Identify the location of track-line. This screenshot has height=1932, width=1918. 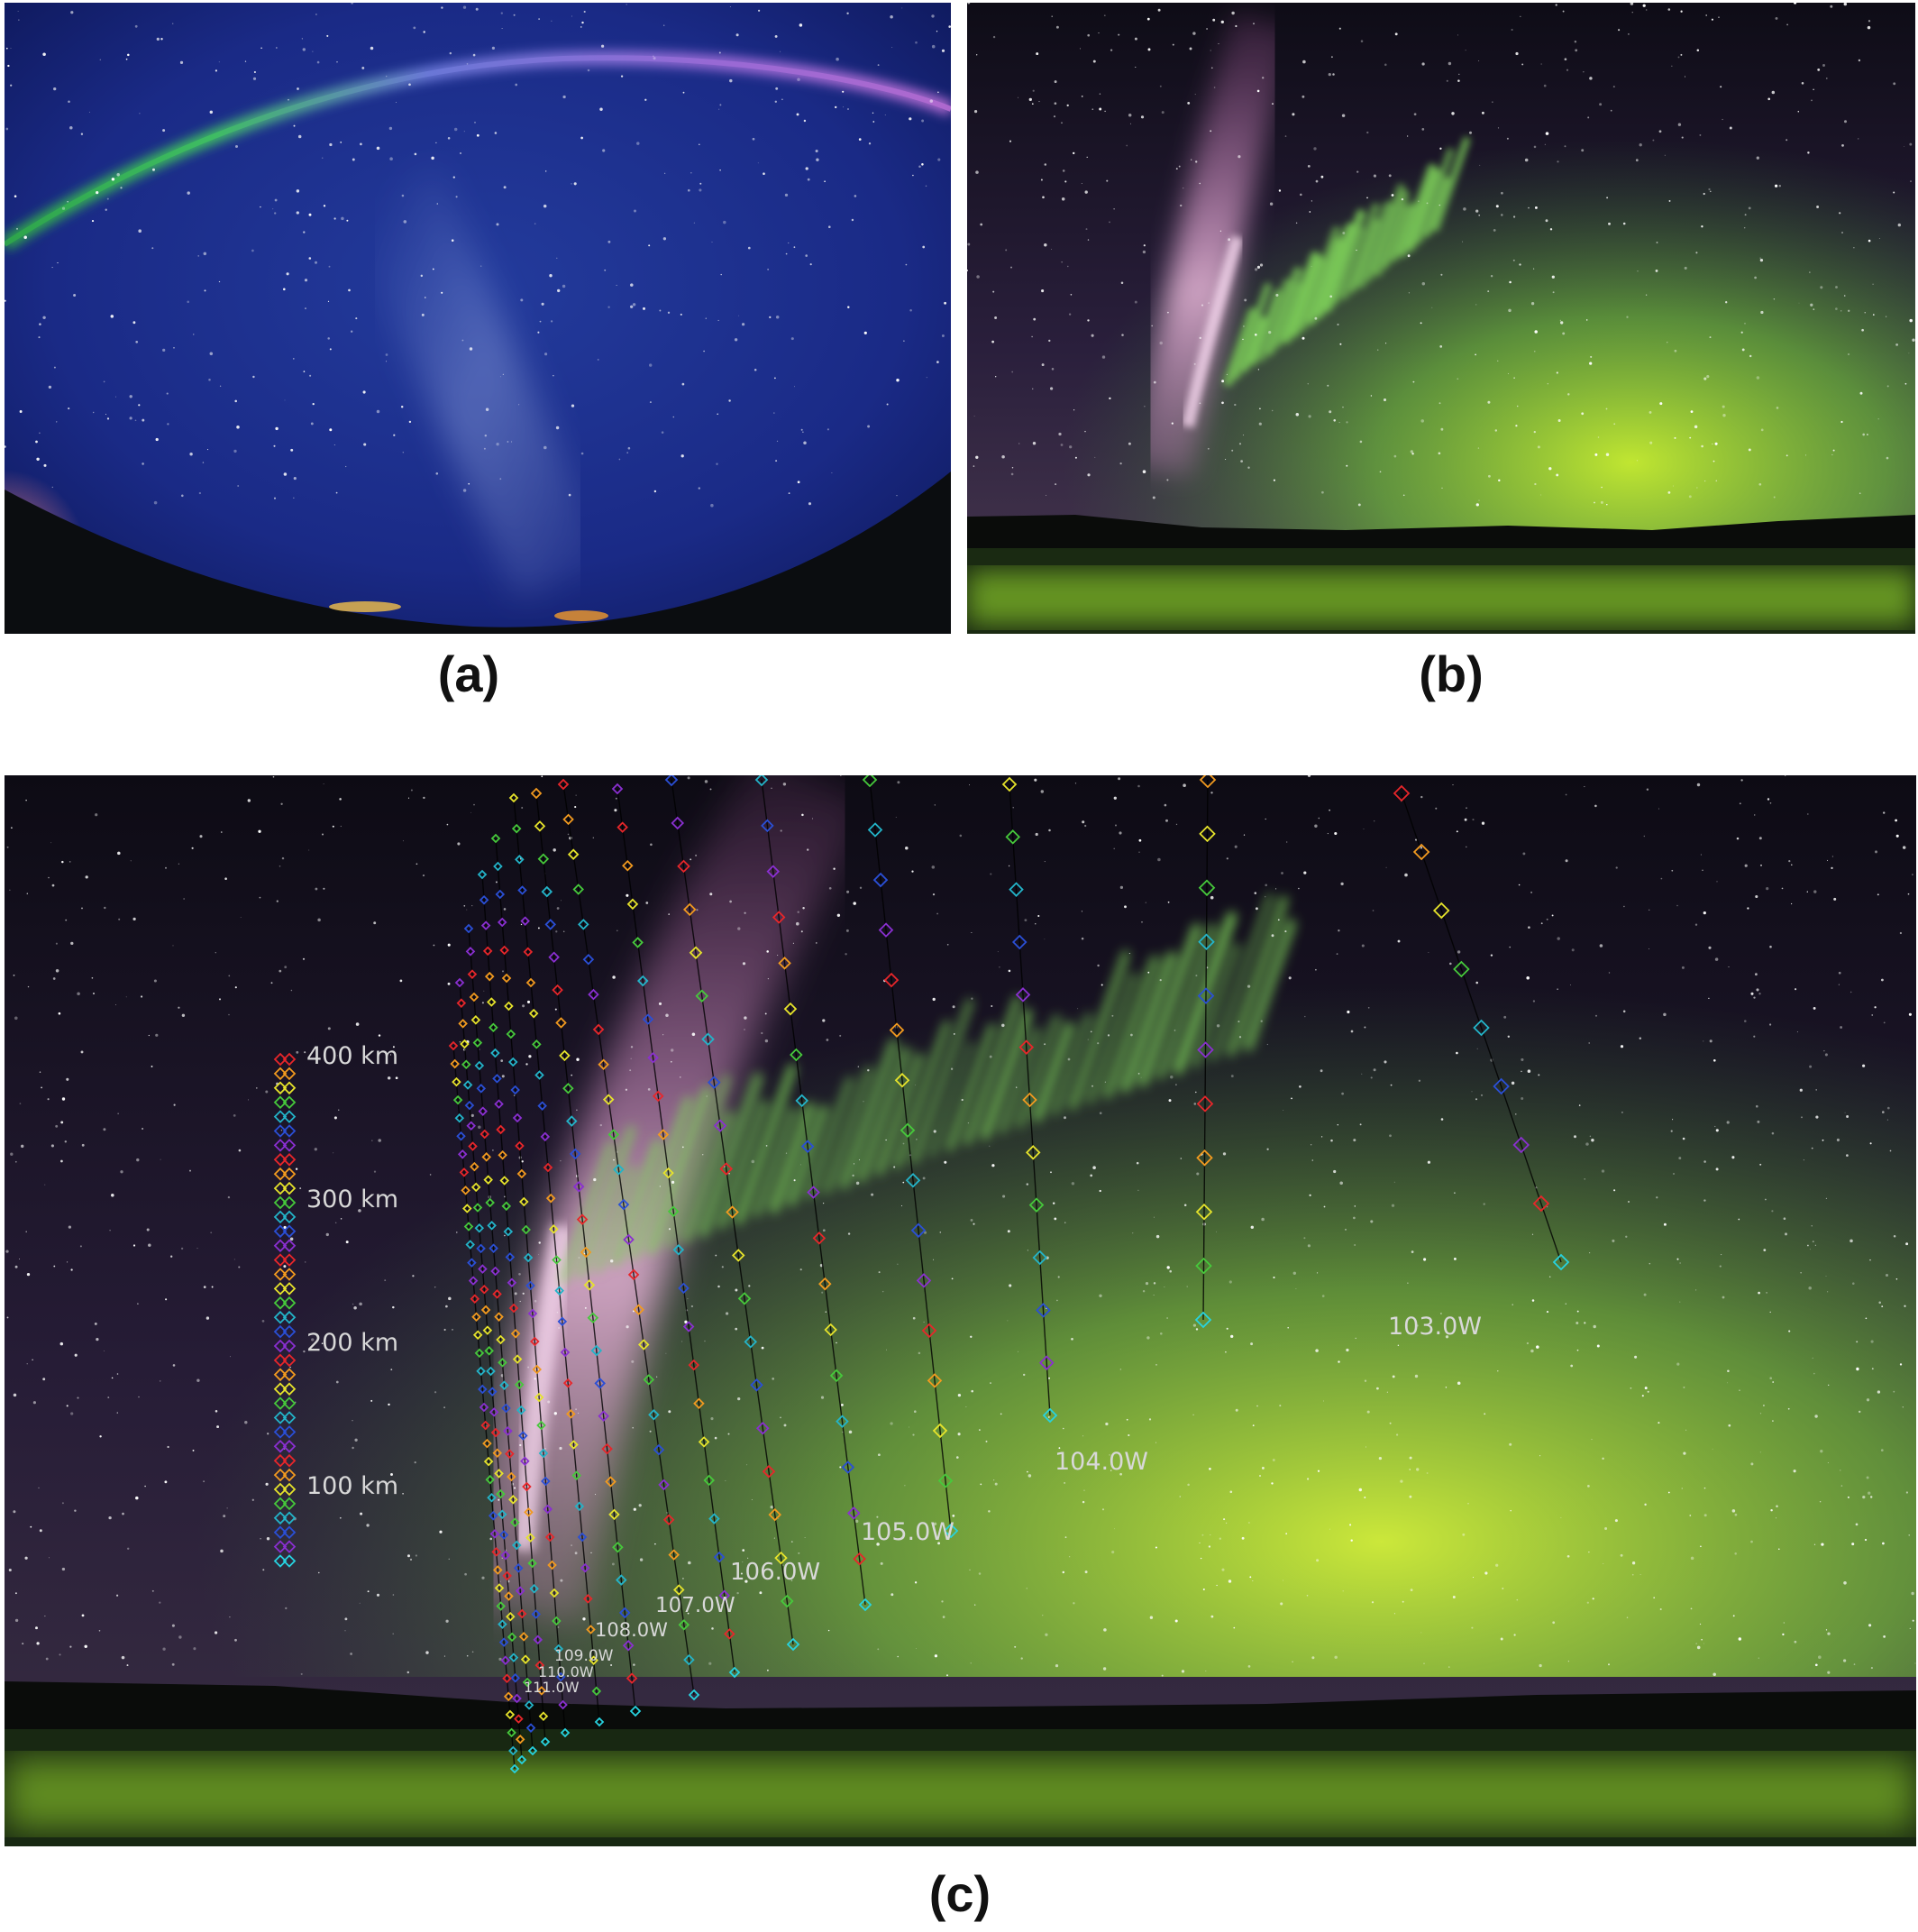
(513, 1309).